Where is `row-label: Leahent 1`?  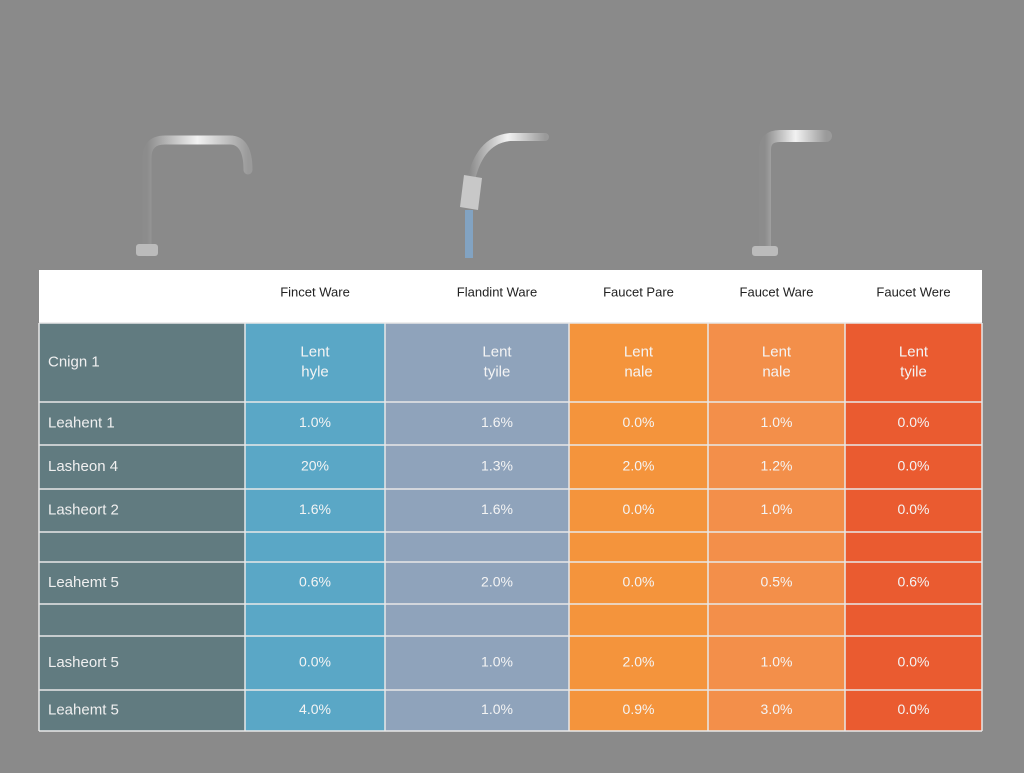
row-label: Leahent 1 is located at coordinates (81, 422).